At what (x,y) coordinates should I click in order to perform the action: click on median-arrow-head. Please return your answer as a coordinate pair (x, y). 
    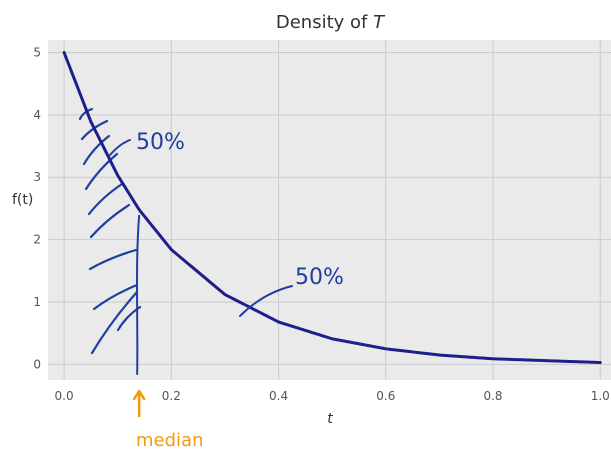
    Looking at the image, I should click on (139, 395).